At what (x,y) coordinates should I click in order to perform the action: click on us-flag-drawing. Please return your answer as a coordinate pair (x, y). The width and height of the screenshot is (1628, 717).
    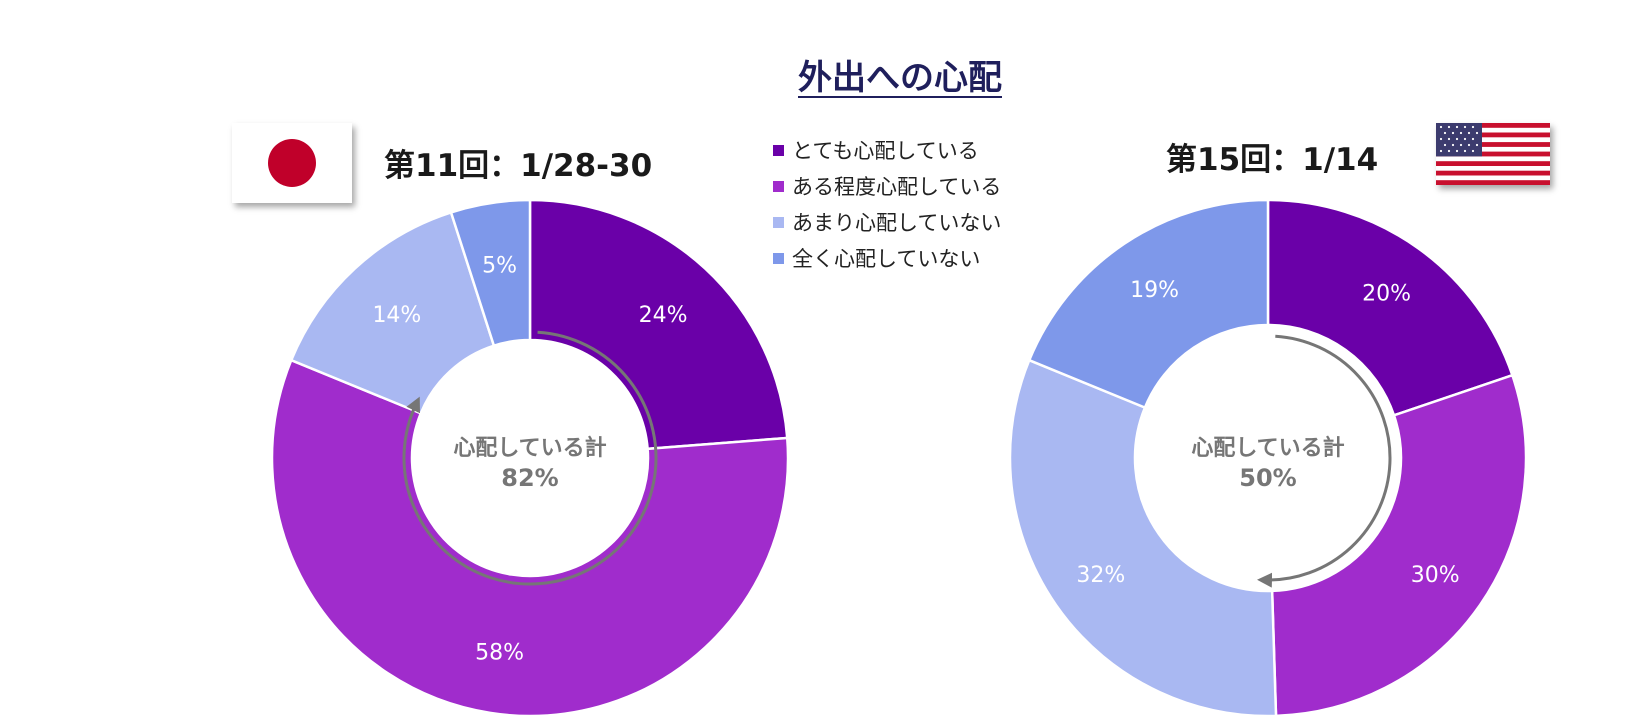
    Looking at the image, I should click on (1493, 154).